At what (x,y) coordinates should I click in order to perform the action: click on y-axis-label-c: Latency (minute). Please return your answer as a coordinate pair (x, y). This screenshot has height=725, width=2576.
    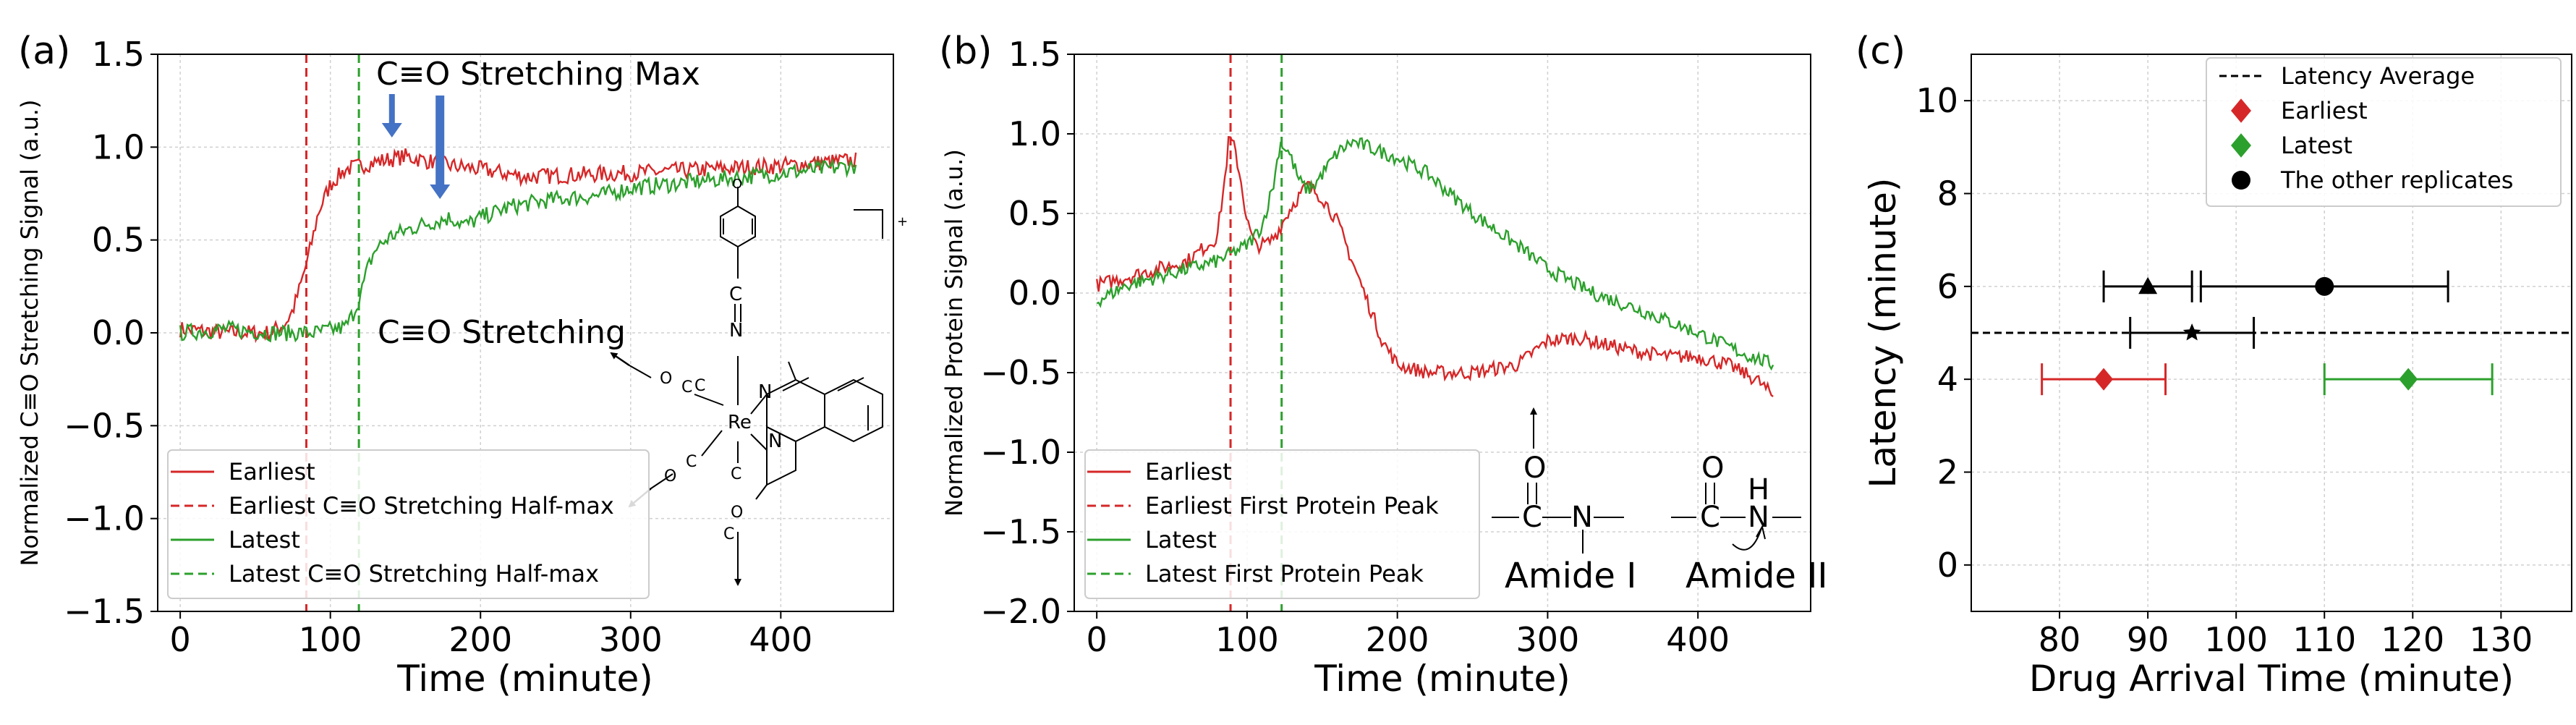
    Looking at the image, I should click on (1883, 333).